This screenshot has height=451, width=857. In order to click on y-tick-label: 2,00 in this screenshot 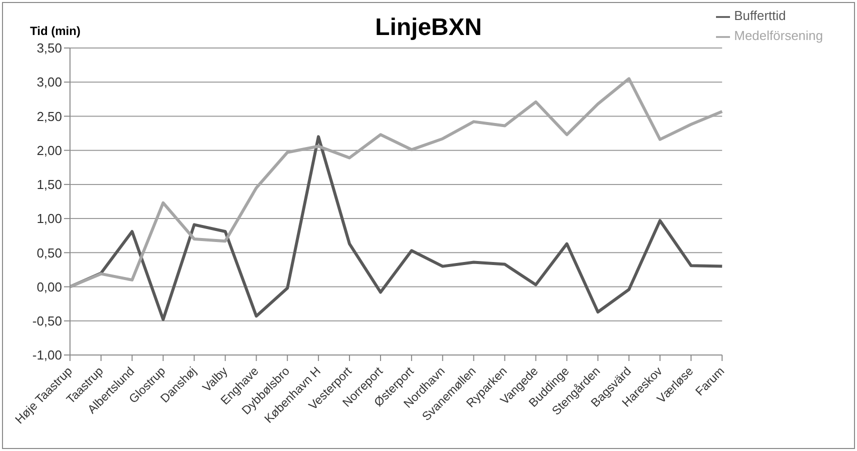, I will do `click(49, 150)`.